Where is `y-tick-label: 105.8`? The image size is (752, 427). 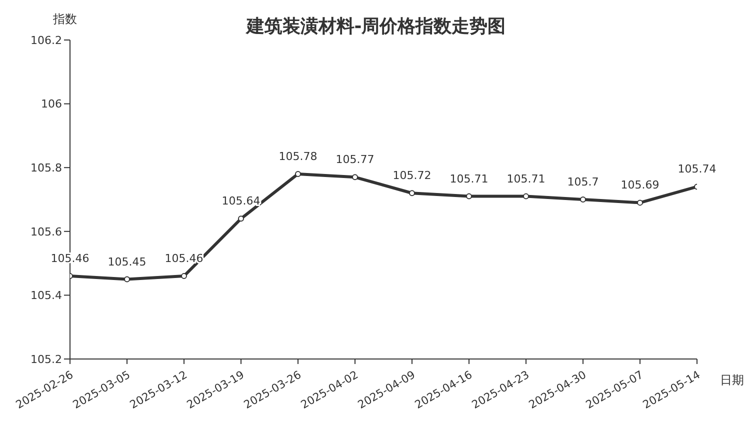
y-tick-label: 105.8 is located at coordinates (46, 168).